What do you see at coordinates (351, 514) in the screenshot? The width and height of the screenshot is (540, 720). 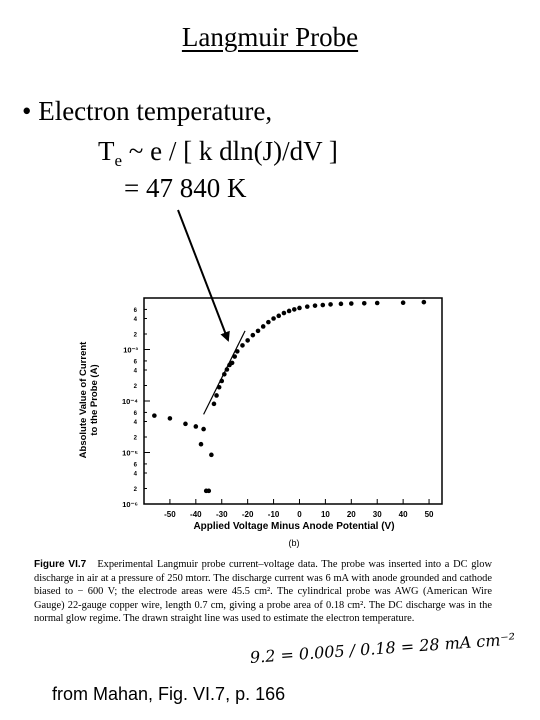 I see `x-tick-label: 20` at bounding box center [351, 514].